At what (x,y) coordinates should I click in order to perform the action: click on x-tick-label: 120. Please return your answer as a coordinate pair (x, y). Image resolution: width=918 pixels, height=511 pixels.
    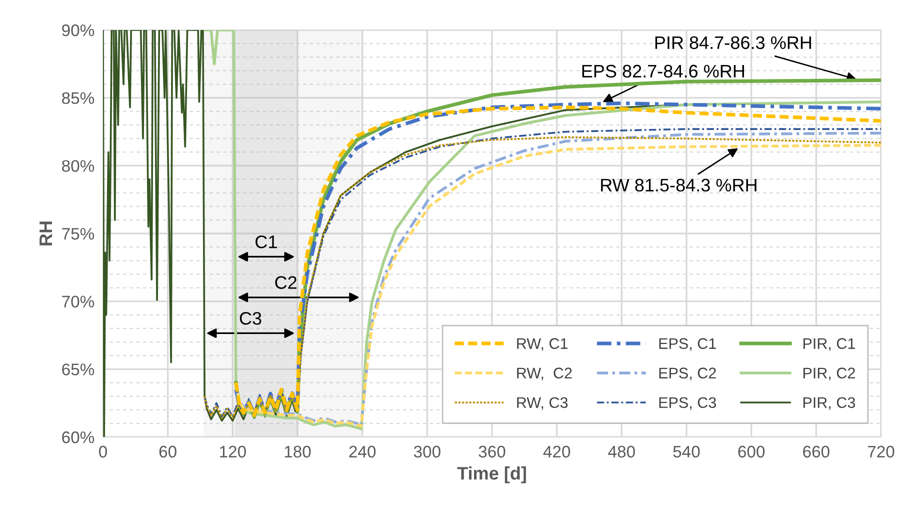
    Looking at the image, I should click on (233, 452).